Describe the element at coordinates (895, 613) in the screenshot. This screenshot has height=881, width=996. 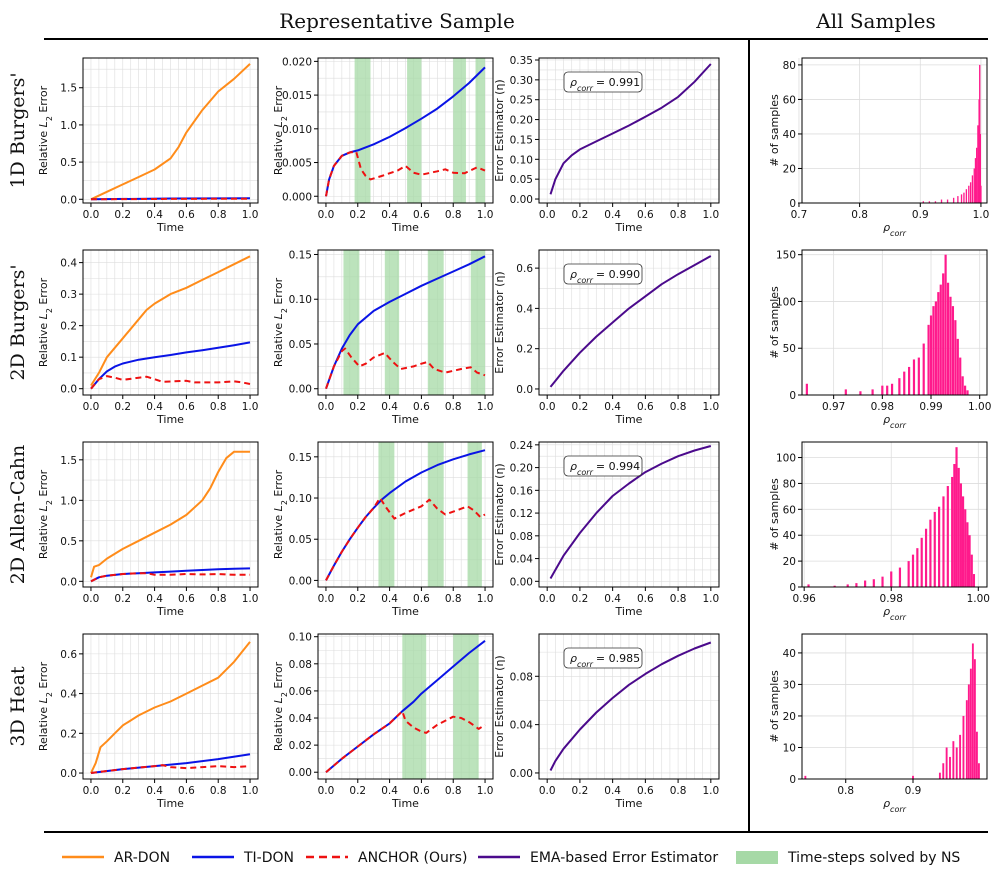
I see `x-axis-label: ρcorr` at that location.